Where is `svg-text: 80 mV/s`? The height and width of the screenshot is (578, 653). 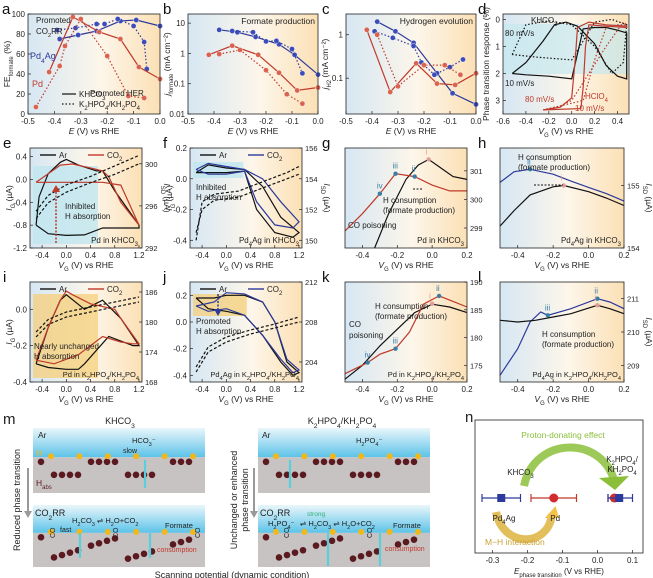
svg-text: 80 mV/s is located at coordinates (539, 99).